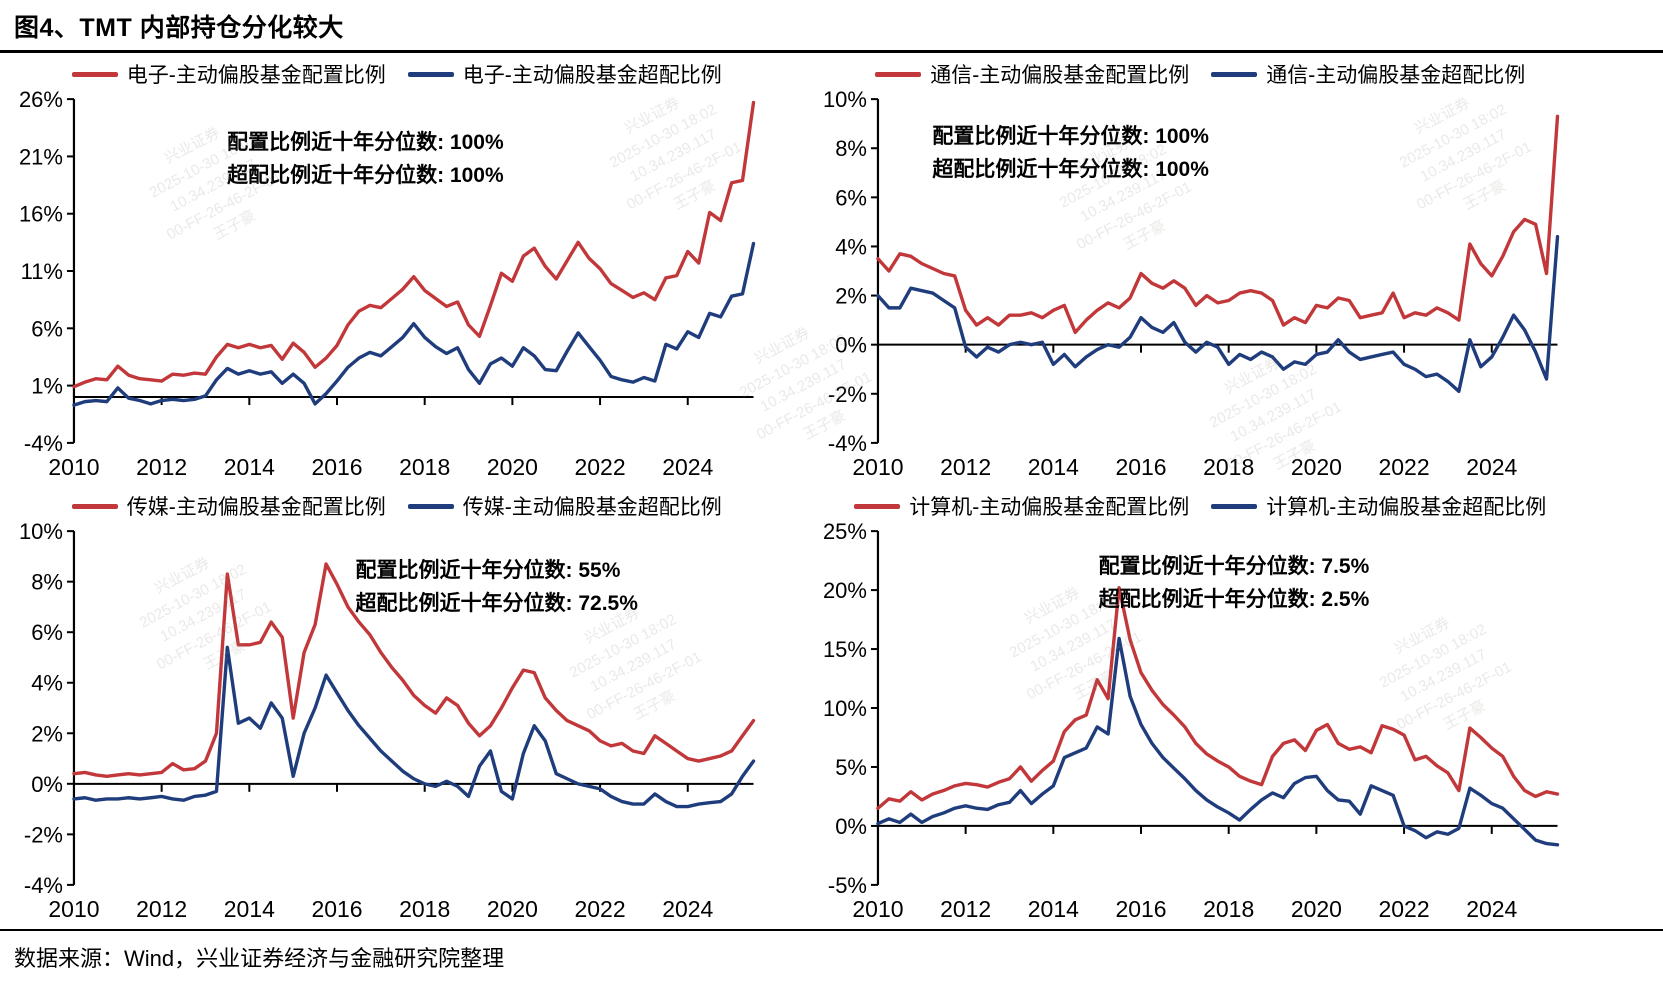 The height and width of the screenshot is (995, 1663). Describe the element at coordinates (41, 100) in the screenshot. I see `svg-text: 26%` at that location.